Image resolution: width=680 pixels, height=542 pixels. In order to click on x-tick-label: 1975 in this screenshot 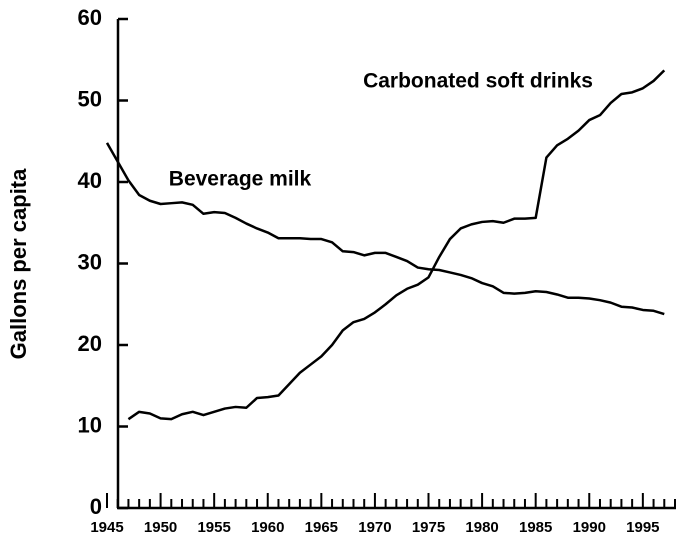, I will do `click(428, 527)`.